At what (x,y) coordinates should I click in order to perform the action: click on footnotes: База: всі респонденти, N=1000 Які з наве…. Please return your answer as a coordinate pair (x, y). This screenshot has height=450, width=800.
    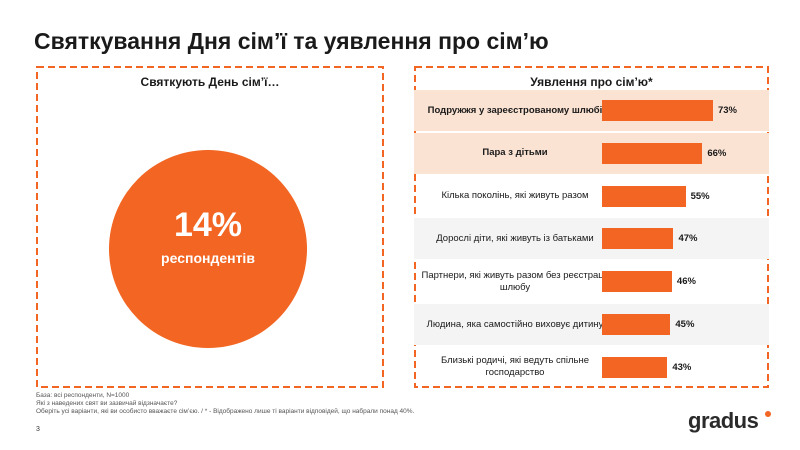
    Looking at the image, I should click on (225, 404).